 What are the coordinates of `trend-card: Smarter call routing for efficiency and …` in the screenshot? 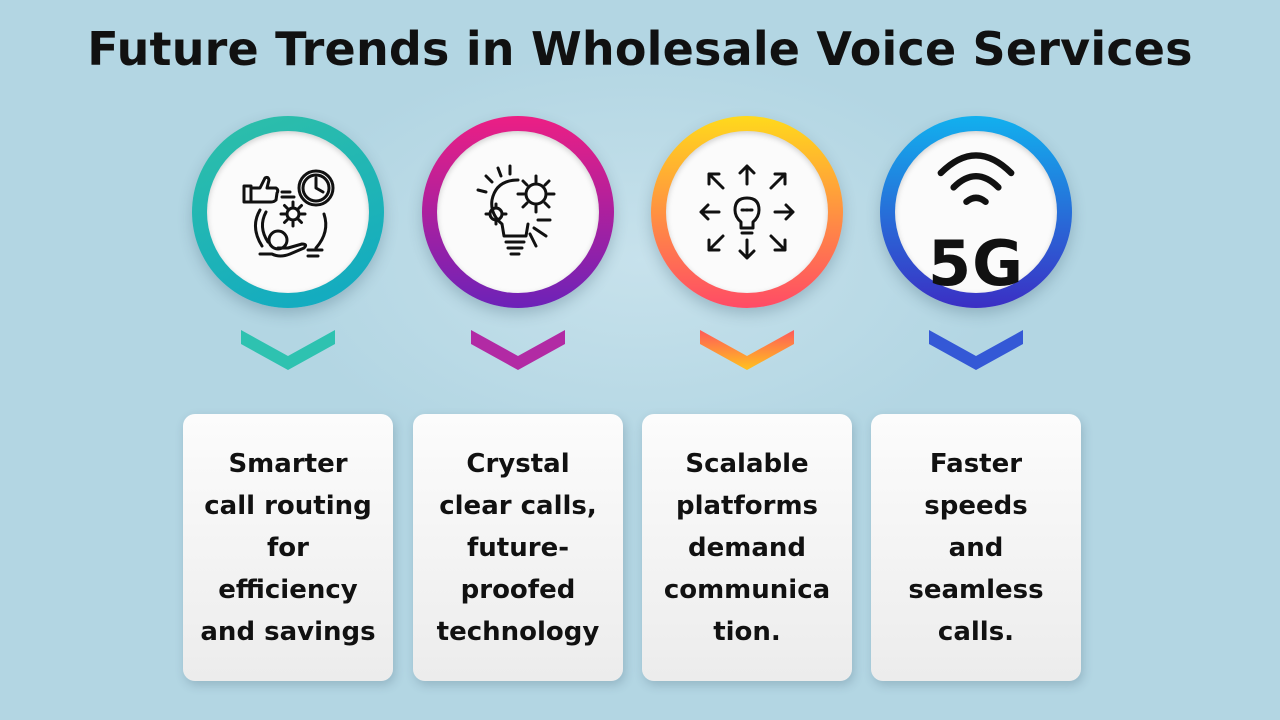 It's located at (288, 547).